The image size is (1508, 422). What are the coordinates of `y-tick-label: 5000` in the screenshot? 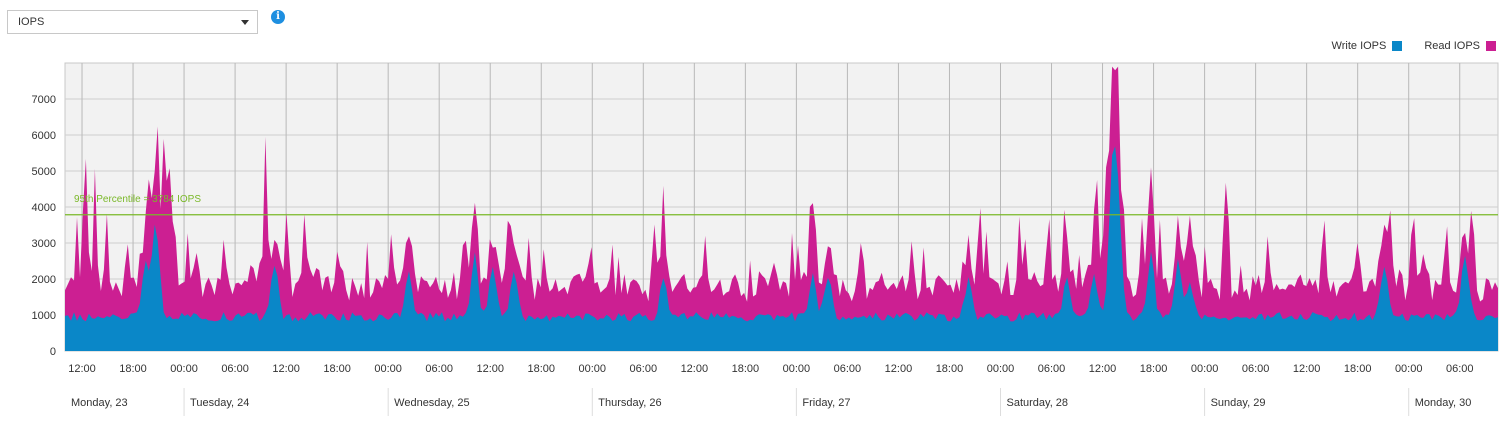 It's located at (44, 172).